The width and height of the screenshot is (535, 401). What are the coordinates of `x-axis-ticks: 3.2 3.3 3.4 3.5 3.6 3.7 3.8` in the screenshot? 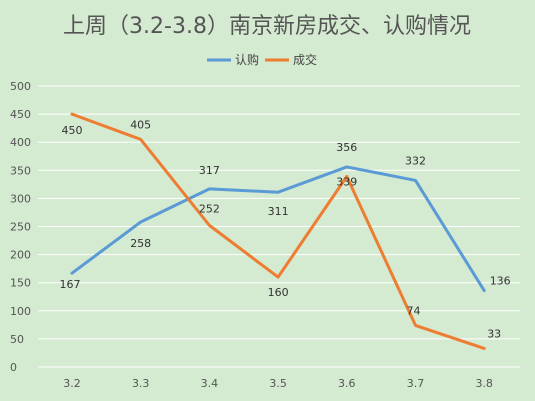 It's located at (278, 383).